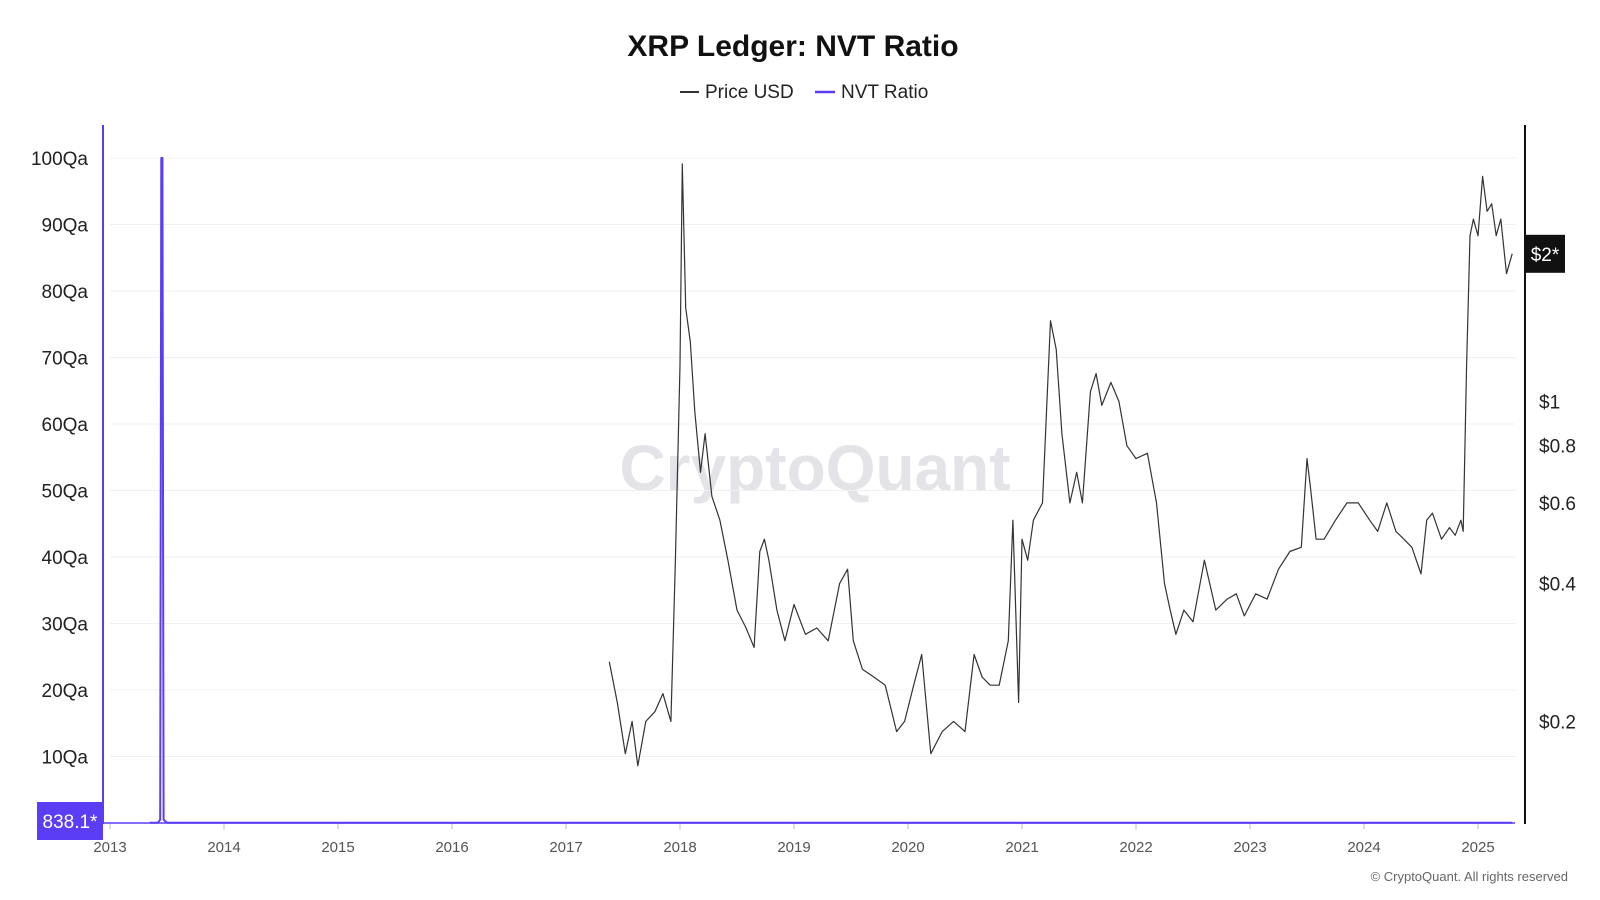 The image size is (1600, 900). I want to click on right-axis: $0.2 $0.4 $0.6 $0.8 $1, so click(1557, 562).